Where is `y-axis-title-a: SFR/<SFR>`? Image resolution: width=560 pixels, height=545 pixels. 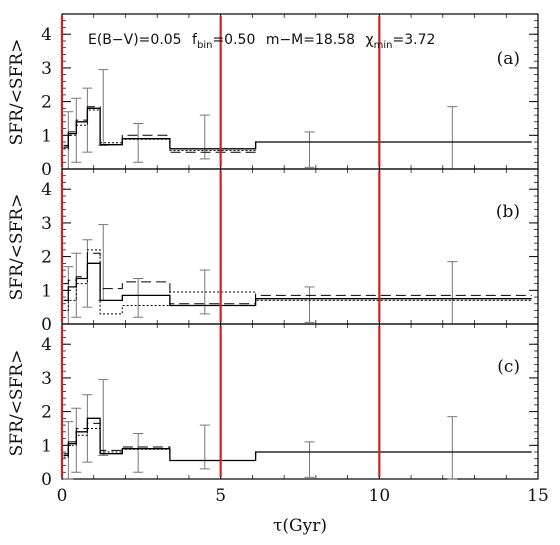 y-axis-title-a: SFR/<SFR> is located at coordinates (17, 92).